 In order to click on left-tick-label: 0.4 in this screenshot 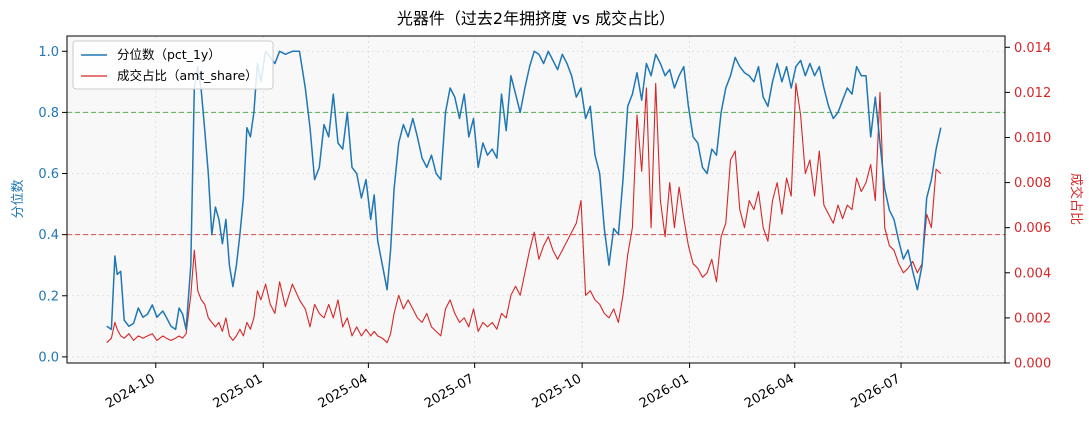, I will do `click(48, 235)`.